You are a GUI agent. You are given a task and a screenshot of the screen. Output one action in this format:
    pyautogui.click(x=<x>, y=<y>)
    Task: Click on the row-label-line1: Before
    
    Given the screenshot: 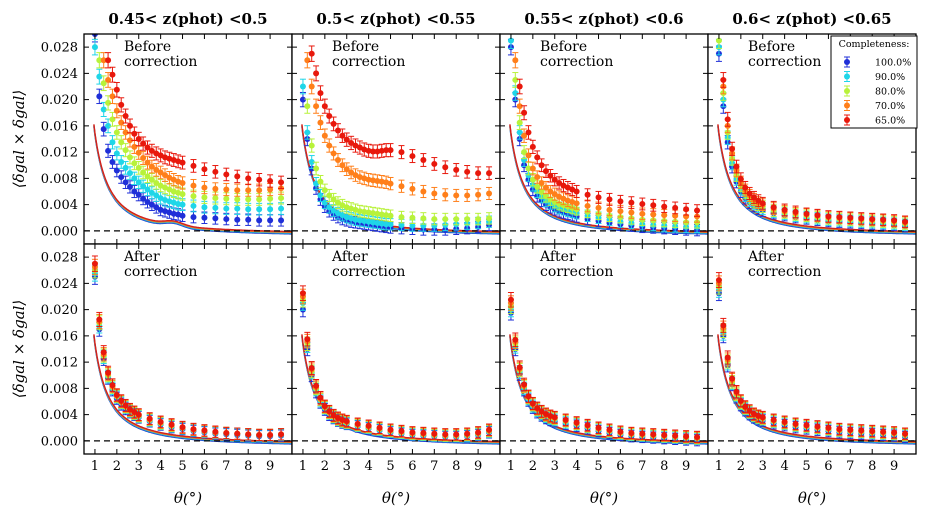 What is the action you would take?
    pyautogui.click(x=563, y=47)
    